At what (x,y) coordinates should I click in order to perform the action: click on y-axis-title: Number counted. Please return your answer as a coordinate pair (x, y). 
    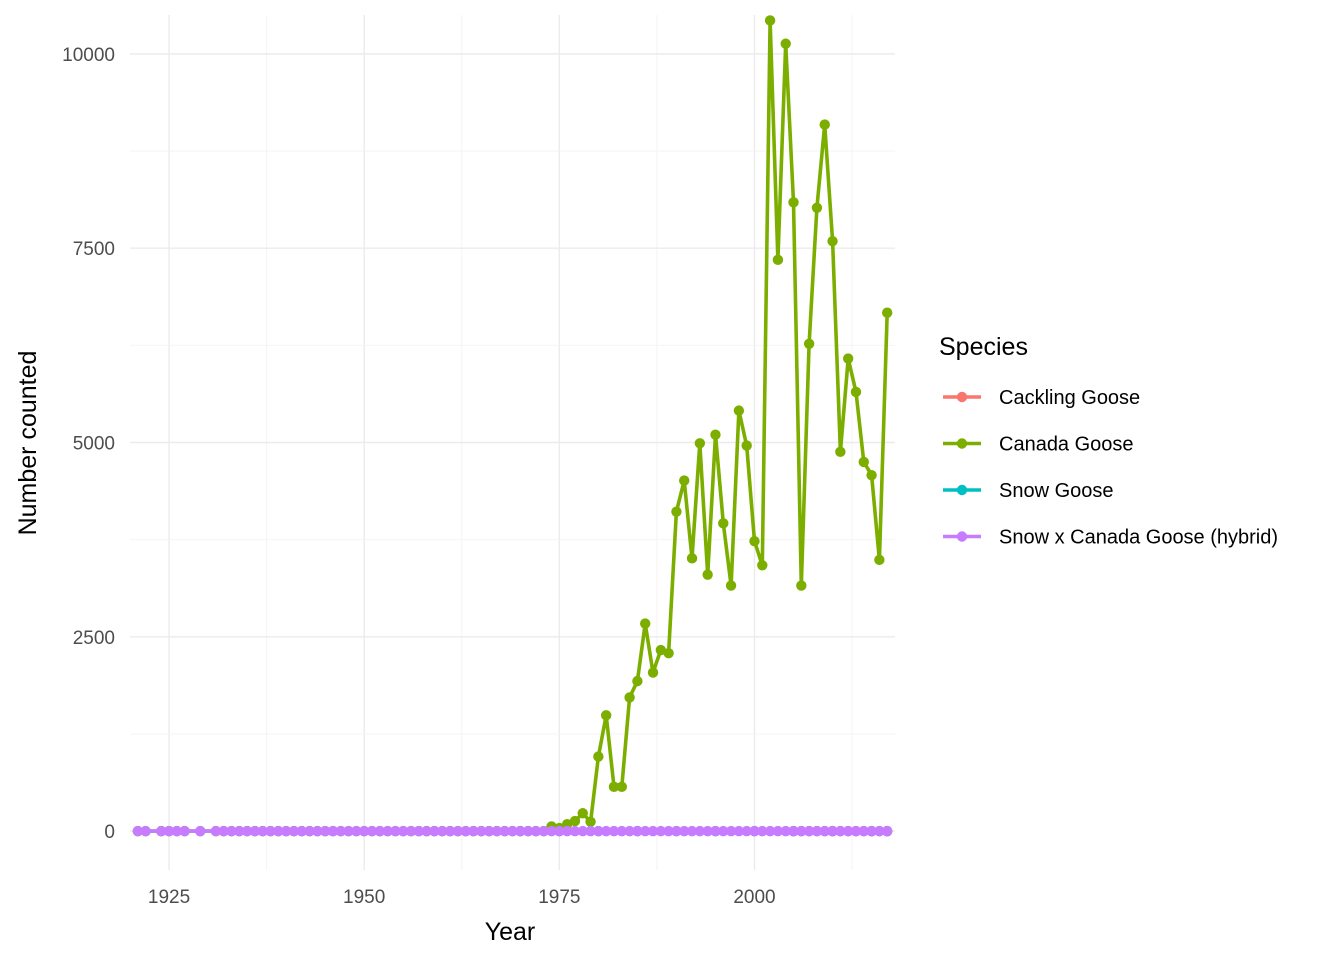
    Looking at the image, I should click on (28, 443).